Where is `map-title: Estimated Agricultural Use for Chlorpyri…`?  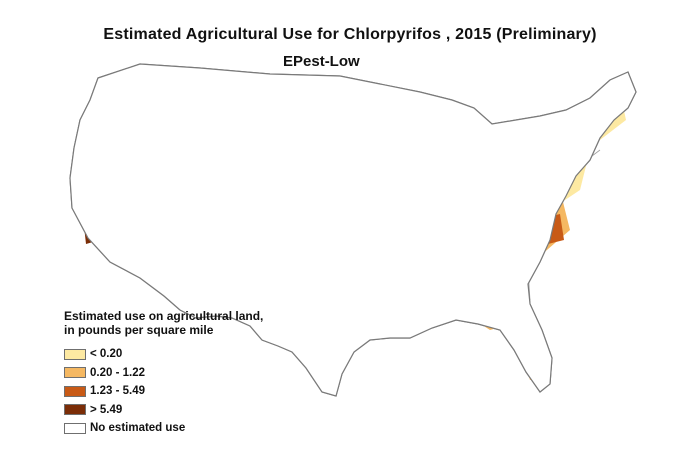
map-title: Estimated Agricultural Use for Chlorpyri… is located at coordinates (350, 34).